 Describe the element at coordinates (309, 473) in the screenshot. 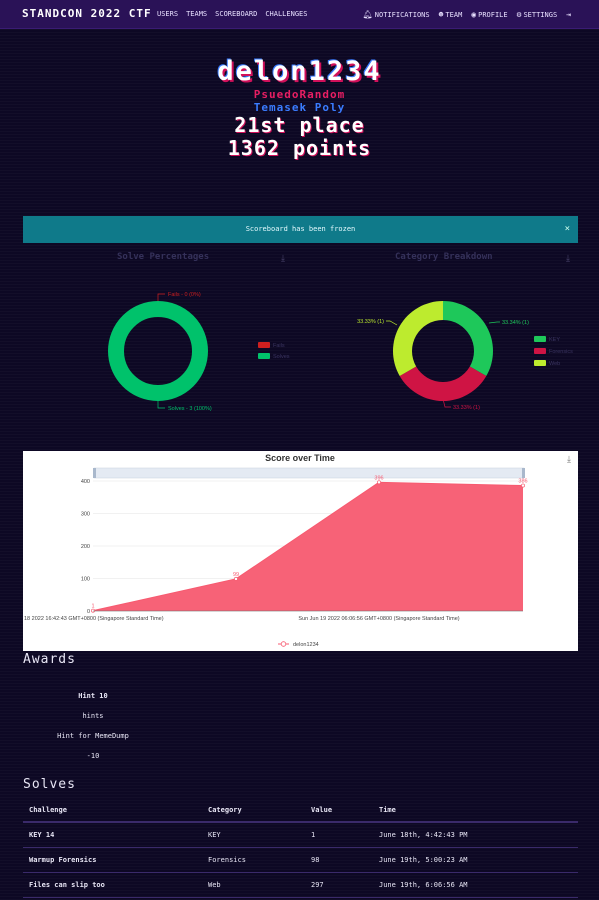

I see `zoom-slider` at that location.